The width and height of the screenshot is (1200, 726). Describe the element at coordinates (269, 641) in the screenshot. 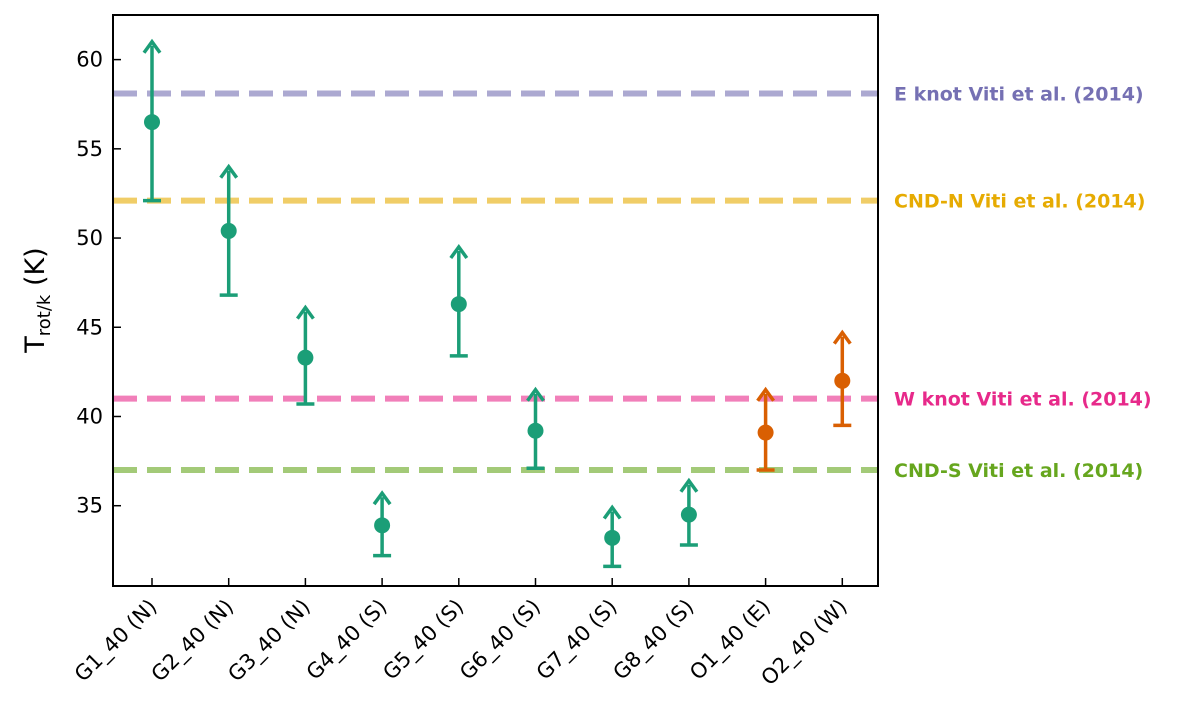

I see `x-tick-label: G3_40 (N)` at that location.